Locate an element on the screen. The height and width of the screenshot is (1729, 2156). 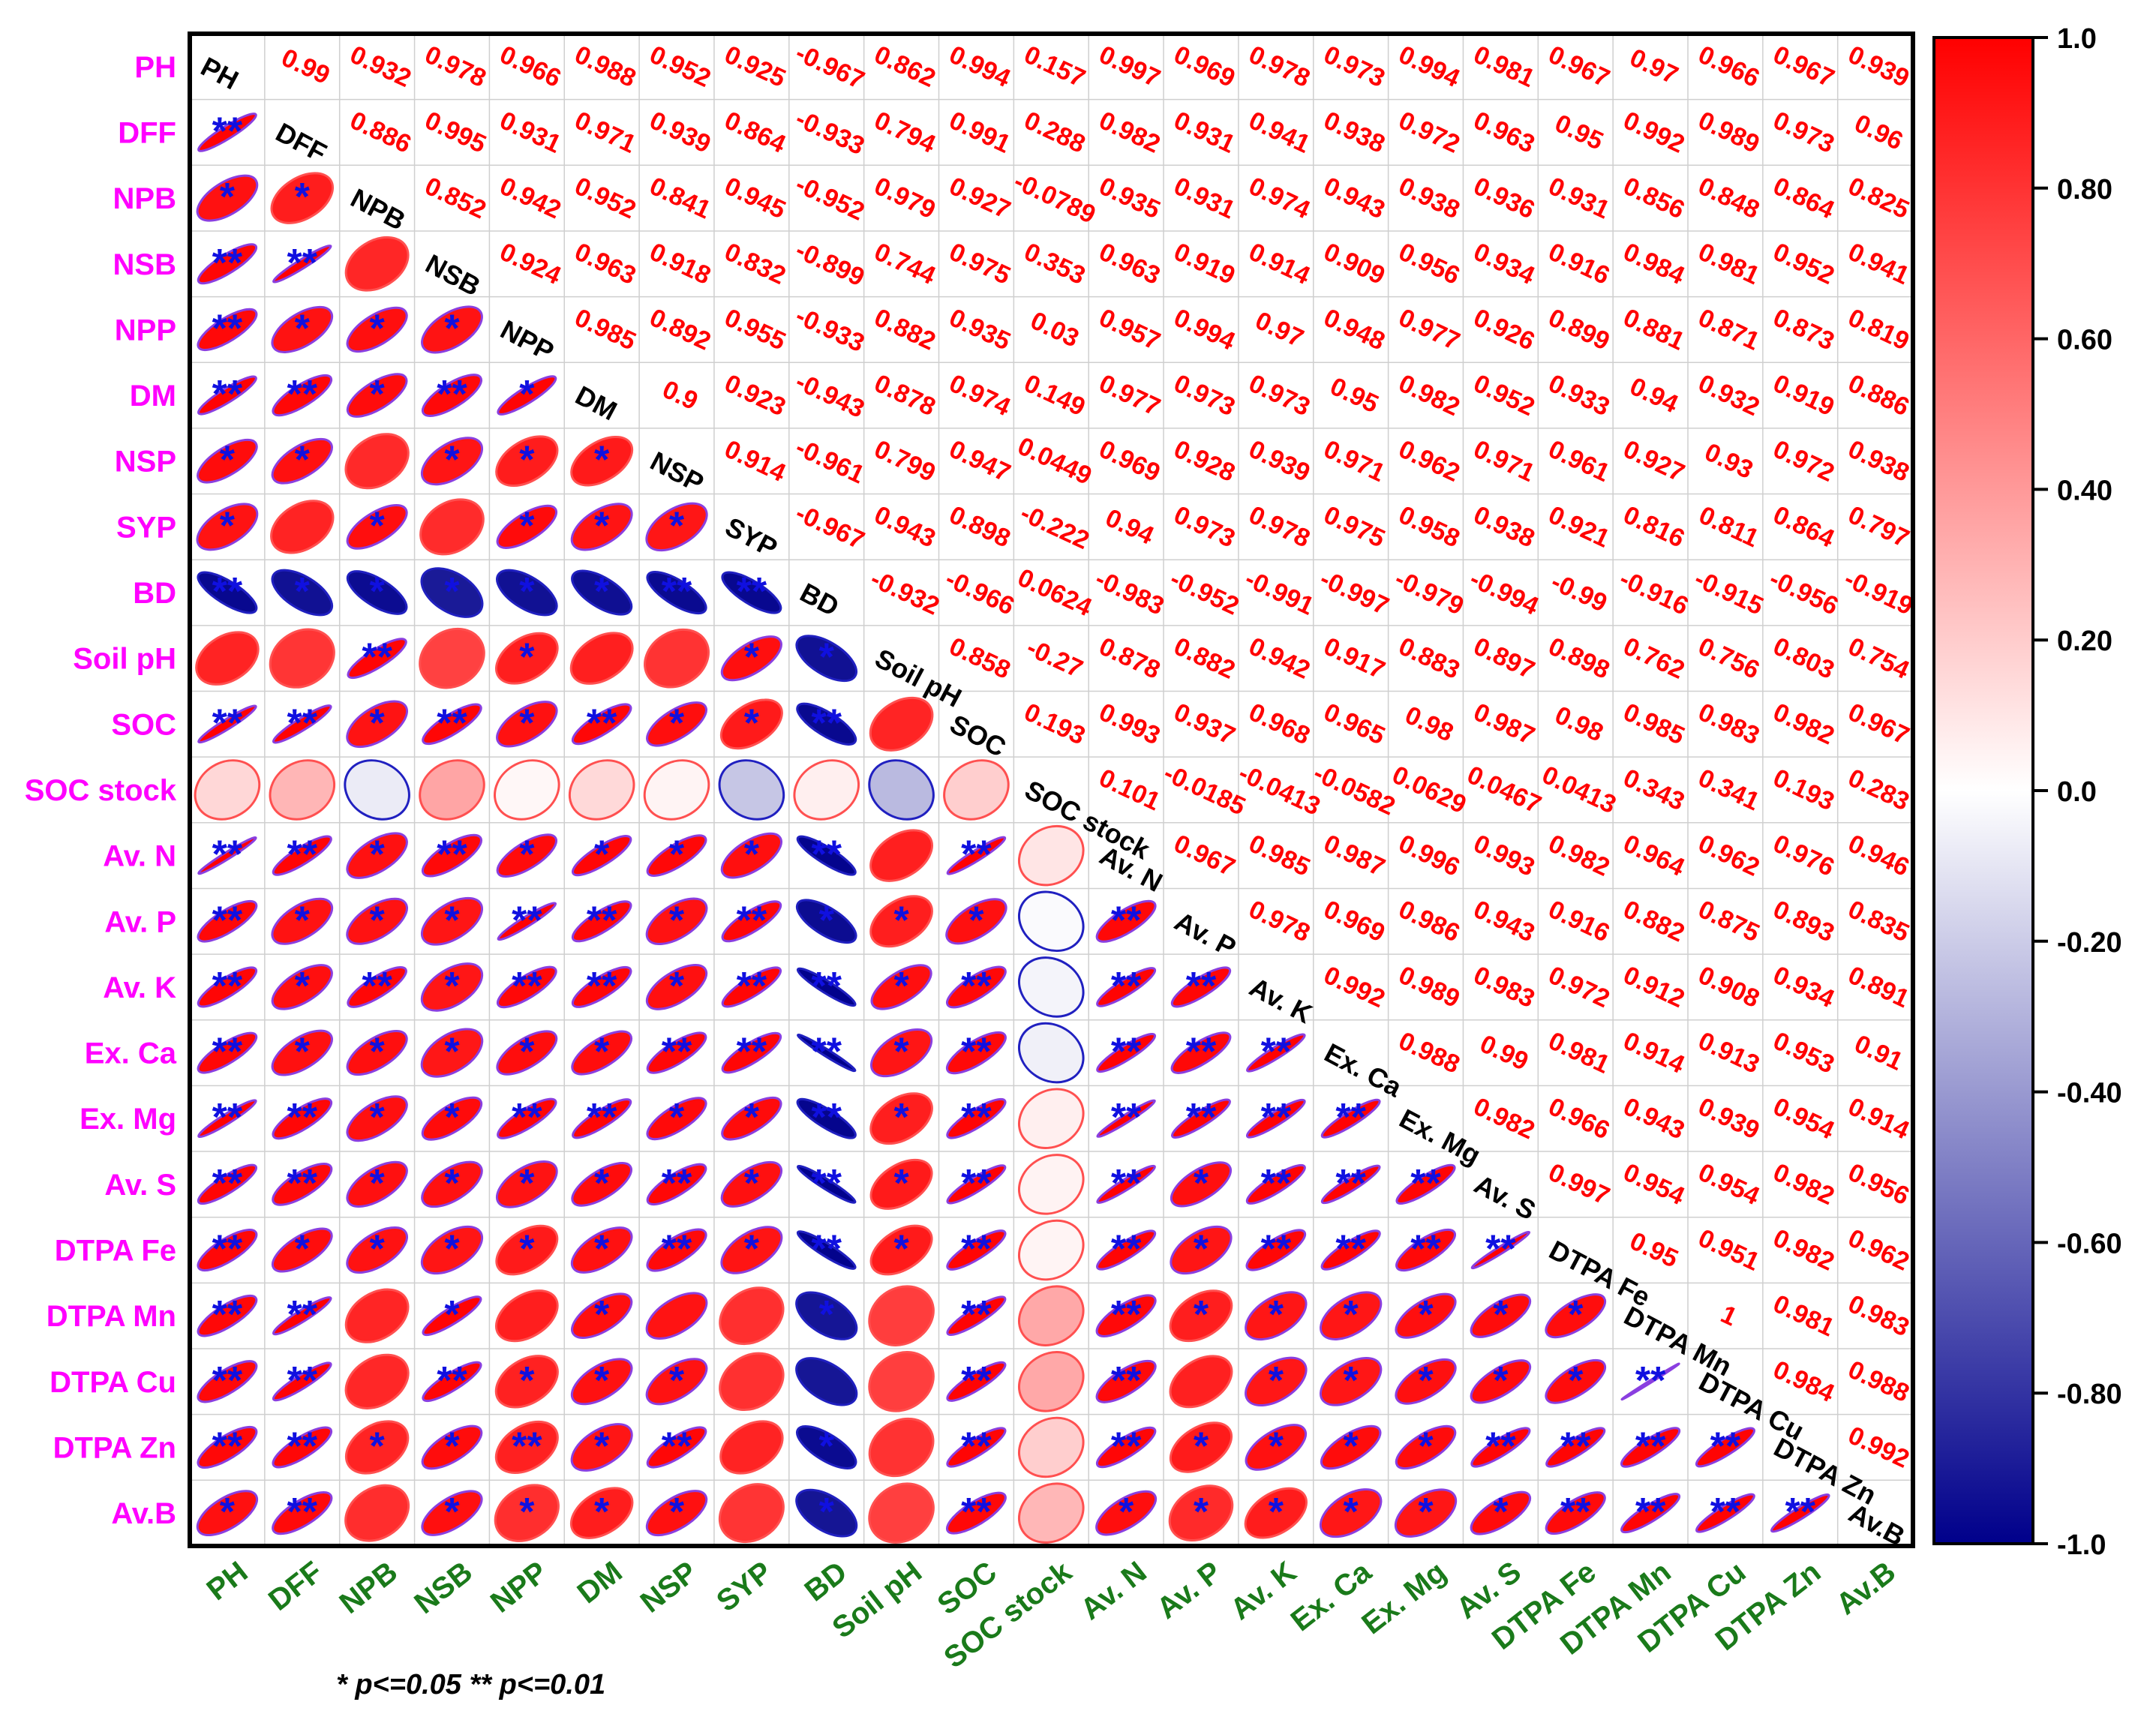
row-label: NPB is located at coordinates (144, 199).